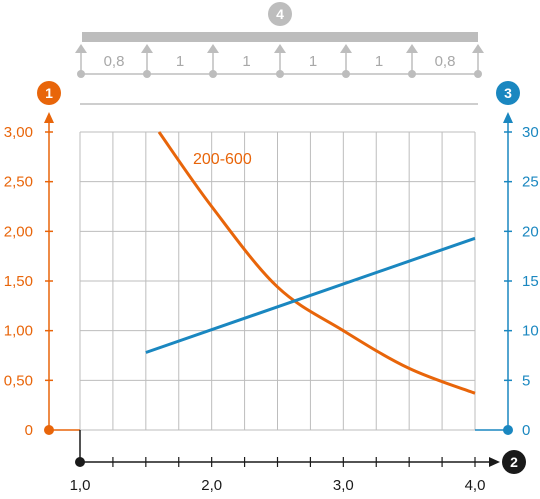 The image size is (540, 499). I want to click on right-axis-marker-circle, so click(508, 93).